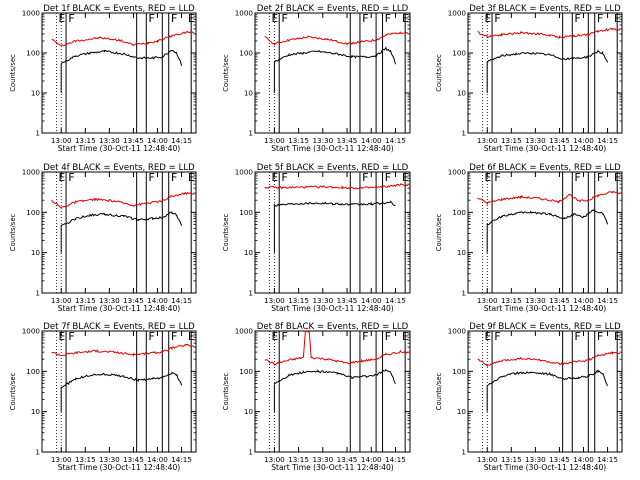 The width and height of the screenshot is (640, 480). I want to click on chart-title: Det 1f BLACK = Events, RED = LLD, so click(119, 9).